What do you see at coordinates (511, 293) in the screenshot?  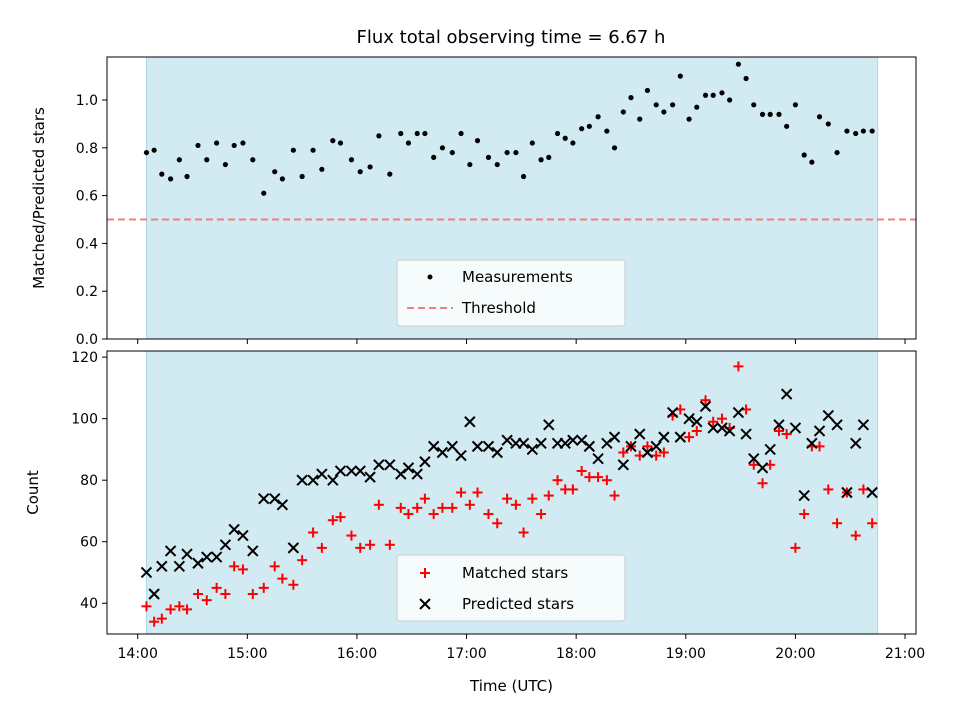 I see `ratio-legend-box` at bounding box center [511, 293].